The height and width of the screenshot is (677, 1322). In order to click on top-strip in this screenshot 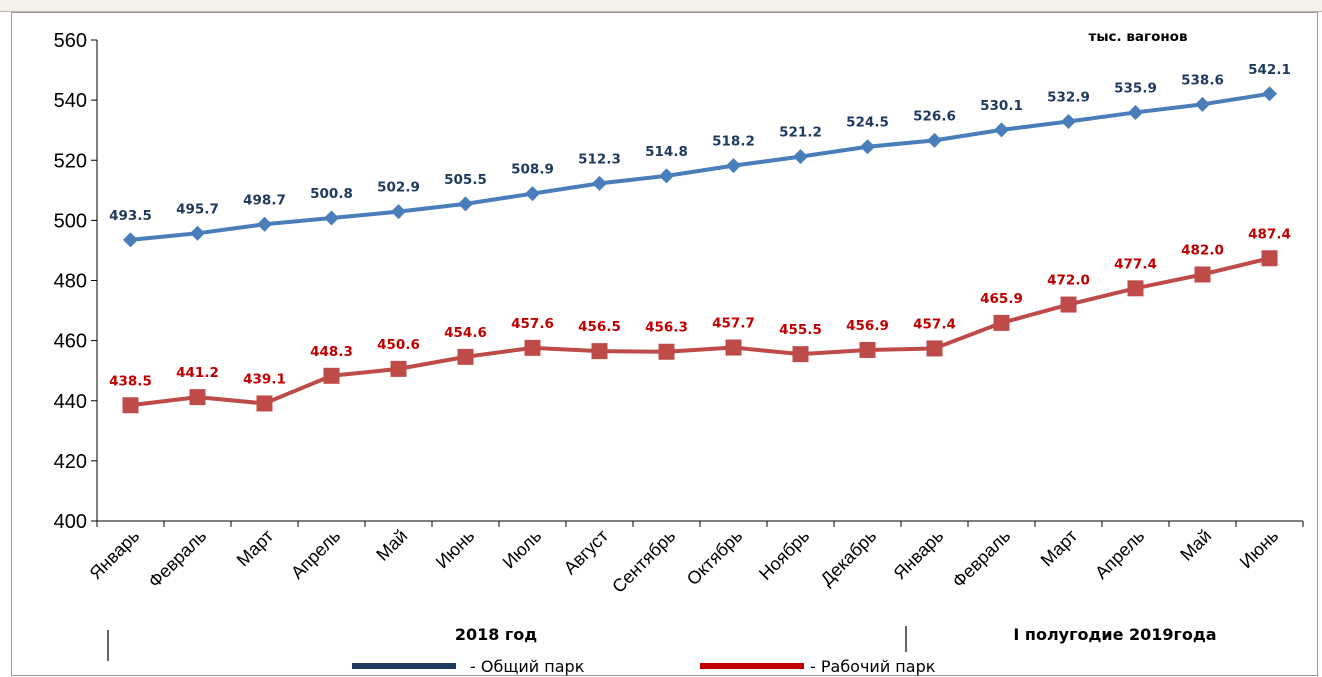, I will do `click(661, 6)`.